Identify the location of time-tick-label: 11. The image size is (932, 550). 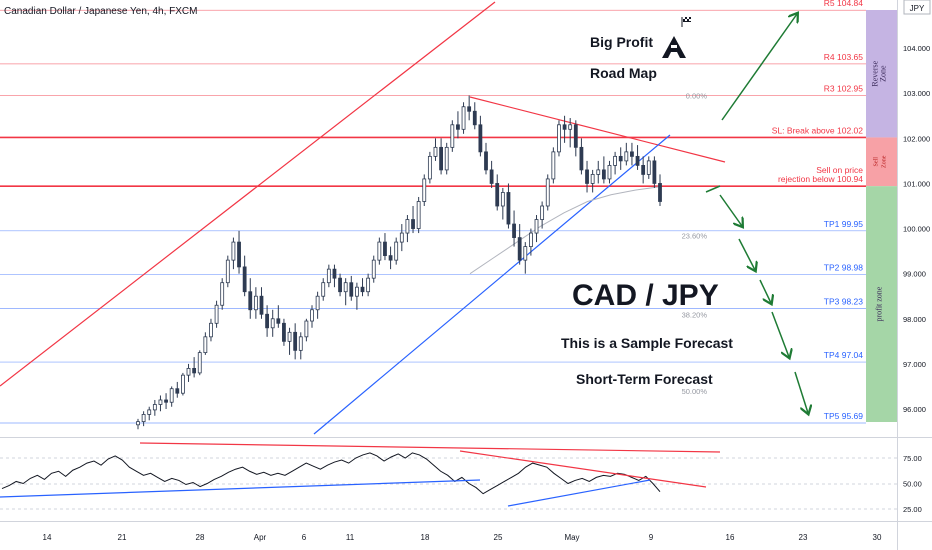
(350, 537).